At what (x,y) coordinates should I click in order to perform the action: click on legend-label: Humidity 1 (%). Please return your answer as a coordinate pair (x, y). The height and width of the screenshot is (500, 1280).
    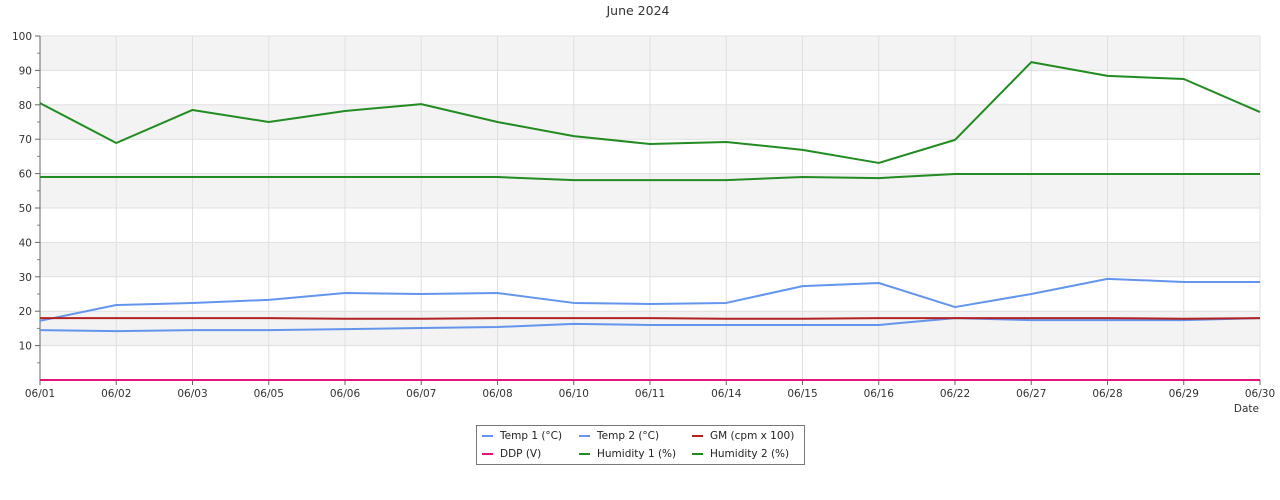
    Looking at the image, I should click on (637, 454).